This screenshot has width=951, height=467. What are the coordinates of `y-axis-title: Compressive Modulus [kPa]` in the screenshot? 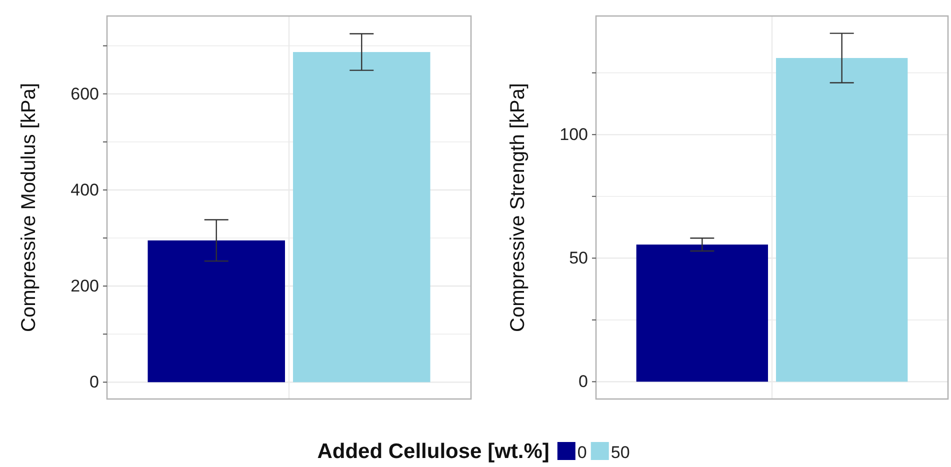 It's located at (29, 207).